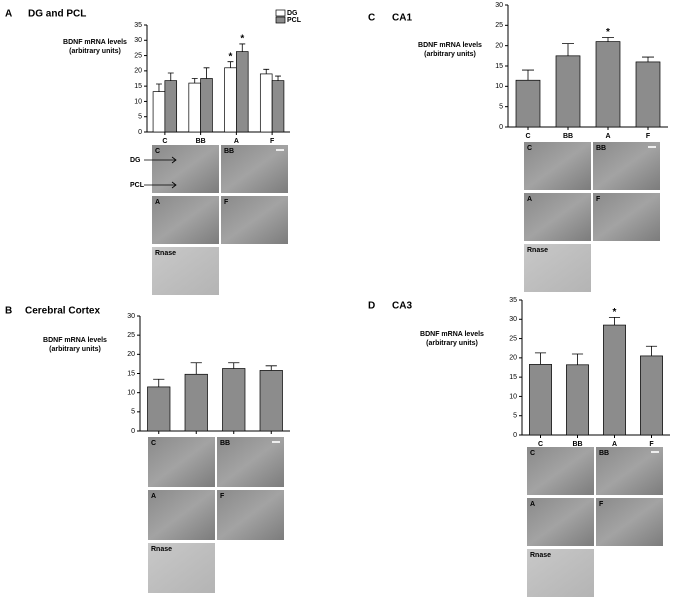 The width and height of the screenshot is (686, 599). I want to click on micrograph-annotation: PCL, so click(137, 185).